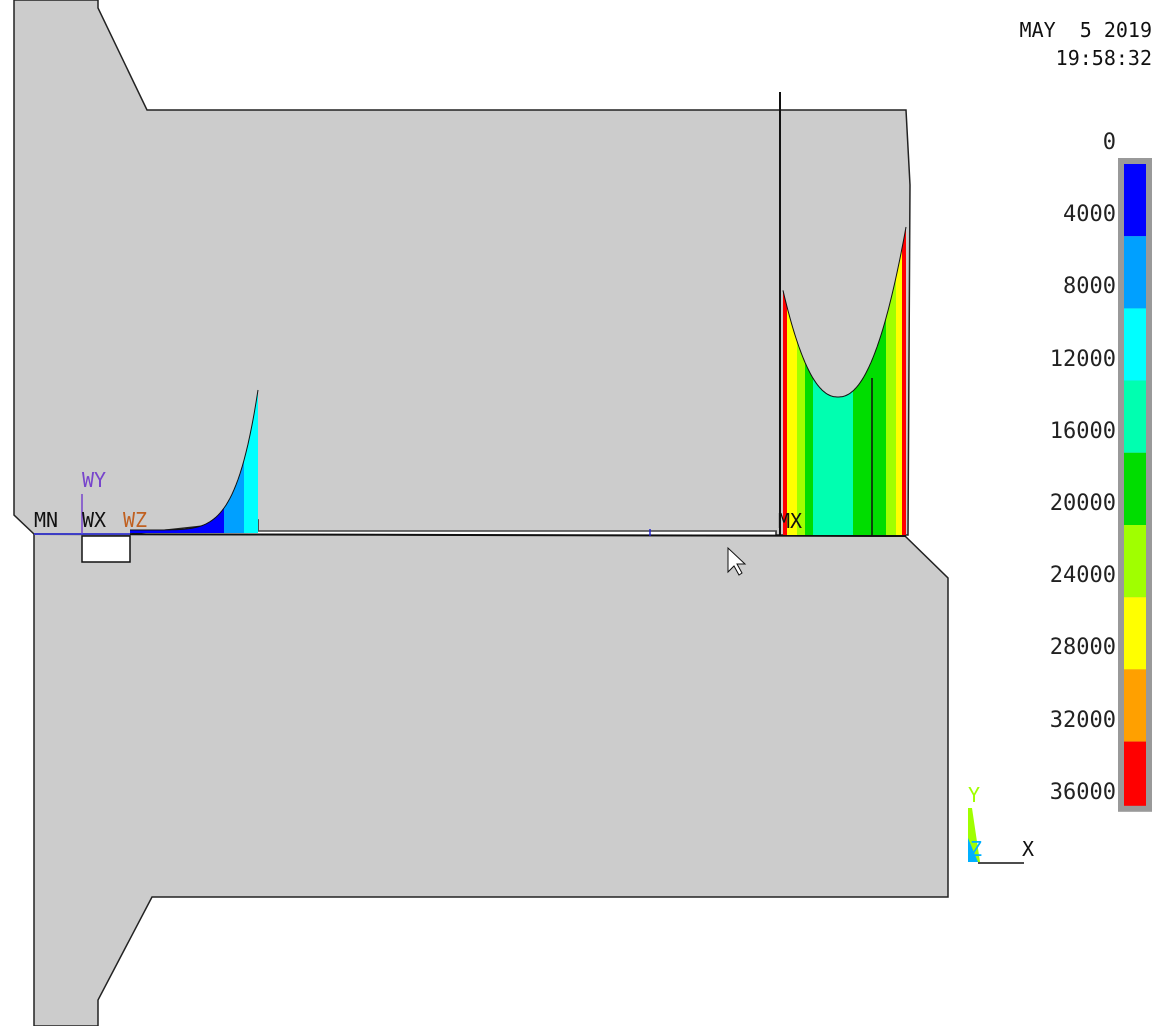  Describe the element at coordinates (106, 549) in the screenshot. I see `origin-box` at that location.